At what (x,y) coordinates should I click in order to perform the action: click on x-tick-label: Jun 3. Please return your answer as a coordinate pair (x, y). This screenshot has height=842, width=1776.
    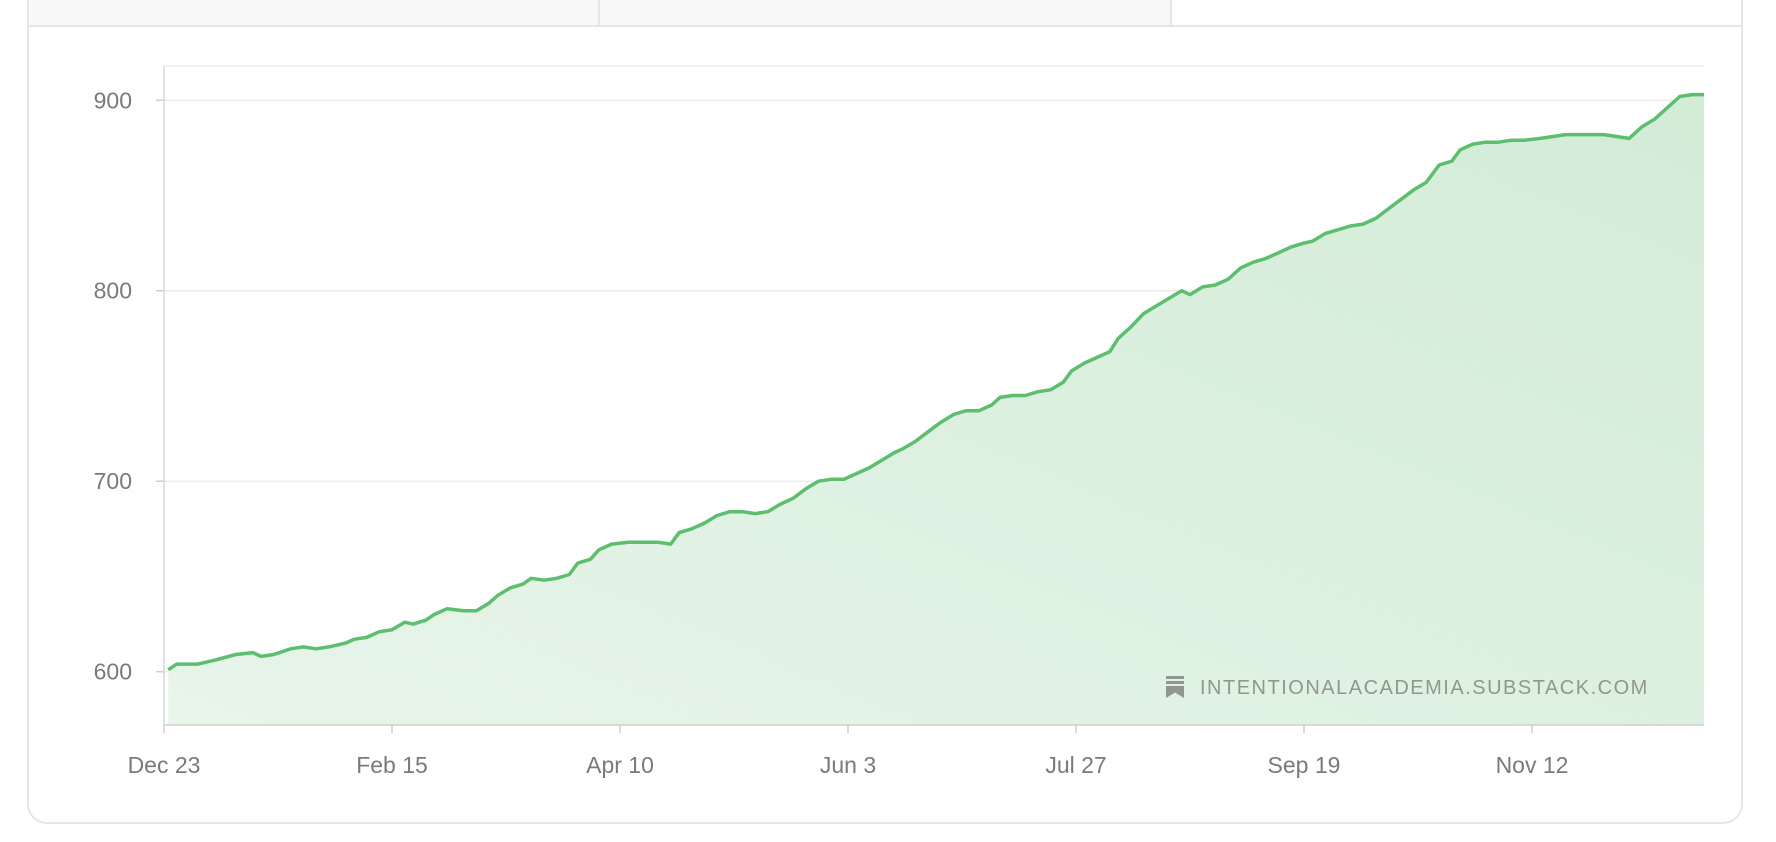
    Looking at the image, I should click on (848, 765).